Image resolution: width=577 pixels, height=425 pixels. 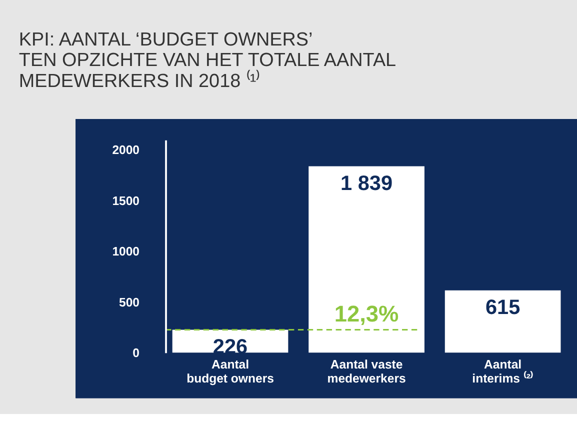 What do you see at coordinates (366, 371) in the screenshot?
I see `x-tick-label: Aantal vaste medewerkers` at bounding box center [366, 371].